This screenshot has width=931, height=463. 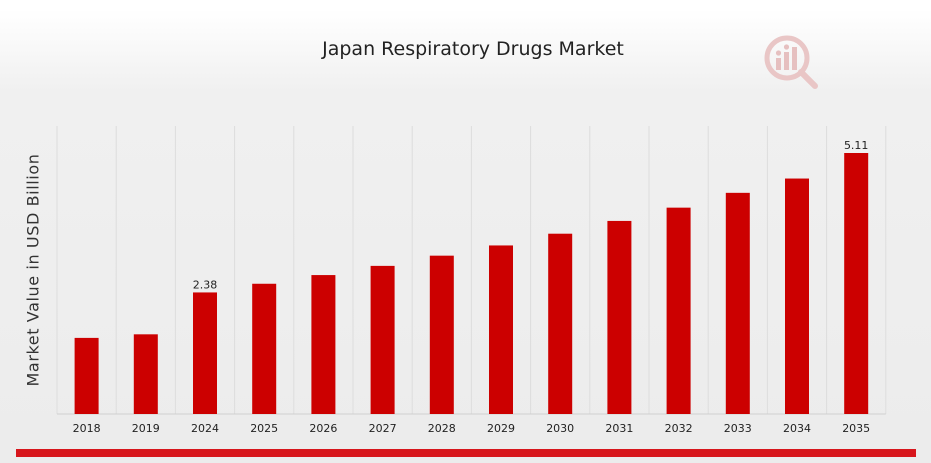 I want to click on bar-2032, so click(x=678, y=310).